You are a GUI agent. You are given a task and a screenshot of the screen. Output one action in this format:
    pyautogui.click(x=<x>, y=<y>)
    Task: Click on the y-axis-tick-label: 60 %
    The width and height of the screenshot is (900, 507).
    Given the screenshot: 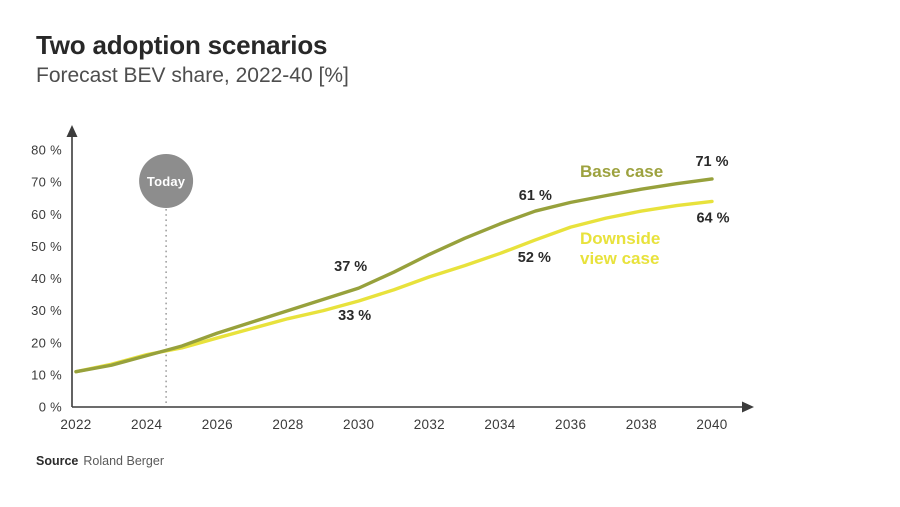 What is the action you would take?
    pyautogui.click(x=46, y=214)
    